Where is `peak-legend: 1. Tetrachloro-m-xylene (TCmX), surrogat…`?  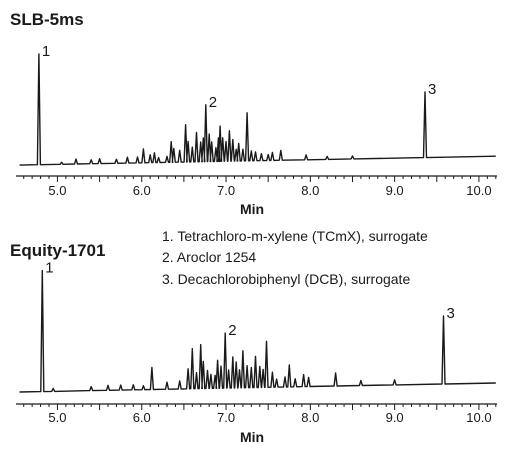
peak-legend: 1. Tetrachloro-m-xylene (TCmX), surrogat… is located at coordinates (295, 257).